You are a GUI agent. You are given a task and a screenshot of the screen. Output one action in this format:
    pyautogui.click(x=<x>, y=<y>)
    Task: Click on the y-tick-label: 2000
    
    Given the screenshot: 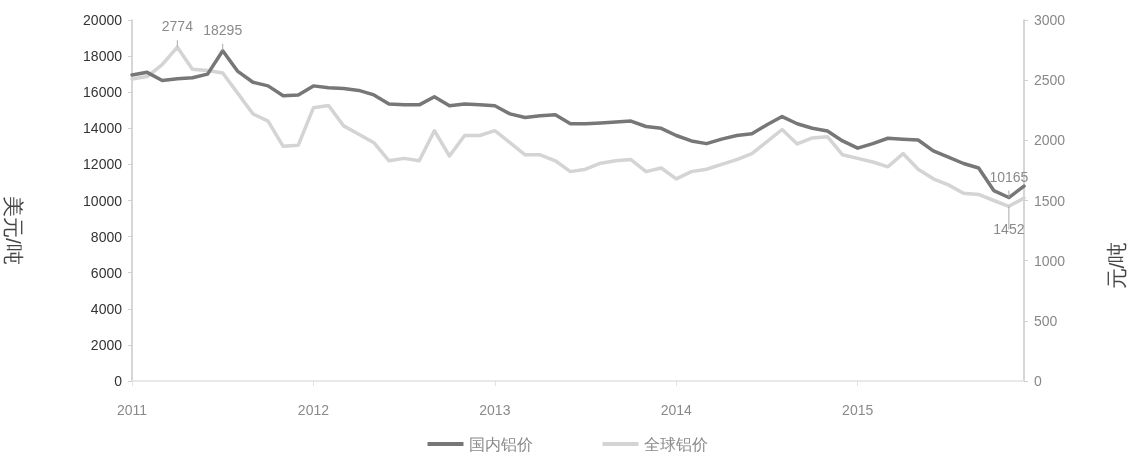 What is the action you would take?
    pyautogui.click(x=106, y=344)
    